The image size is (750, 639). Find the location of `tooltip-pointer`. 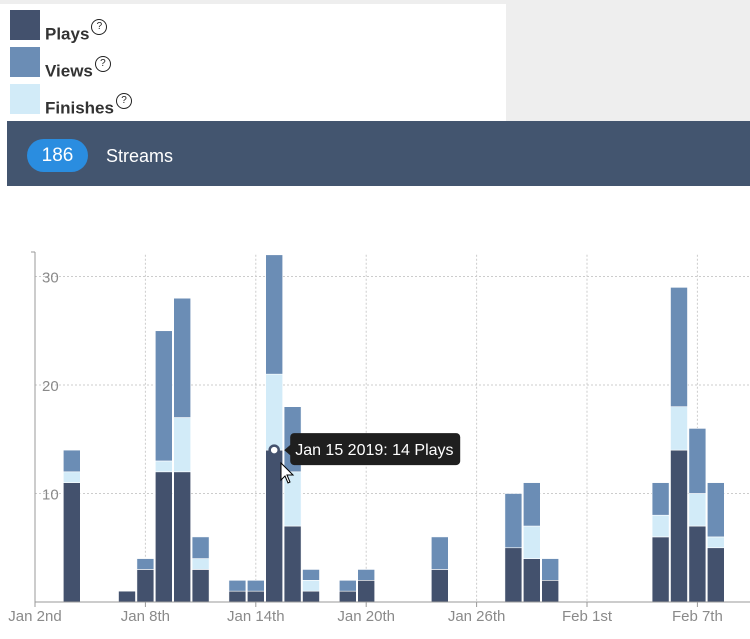

tooltip-pointer is located at coordinates (288, 450).